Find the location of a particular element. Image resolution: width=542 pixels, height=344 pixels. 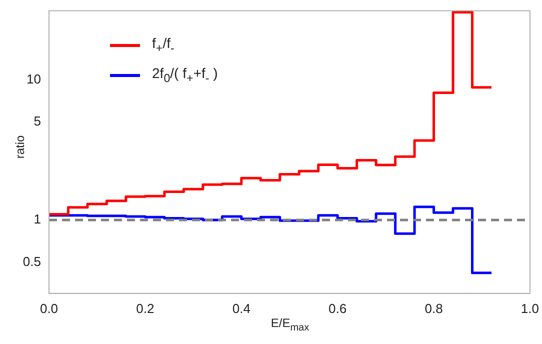

x-tick-label: 0.6 is located at coordinates (337, 308).